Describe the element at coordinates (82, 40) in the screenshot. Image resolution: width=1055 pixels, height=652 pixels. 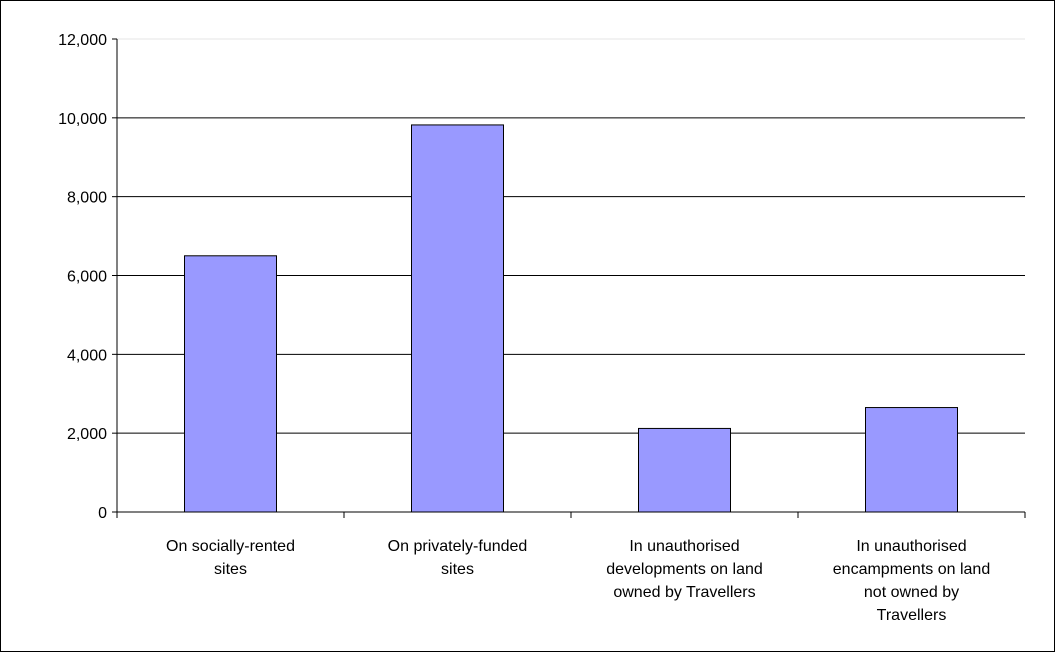
I see `y-tick-label: 12,000` at that location.